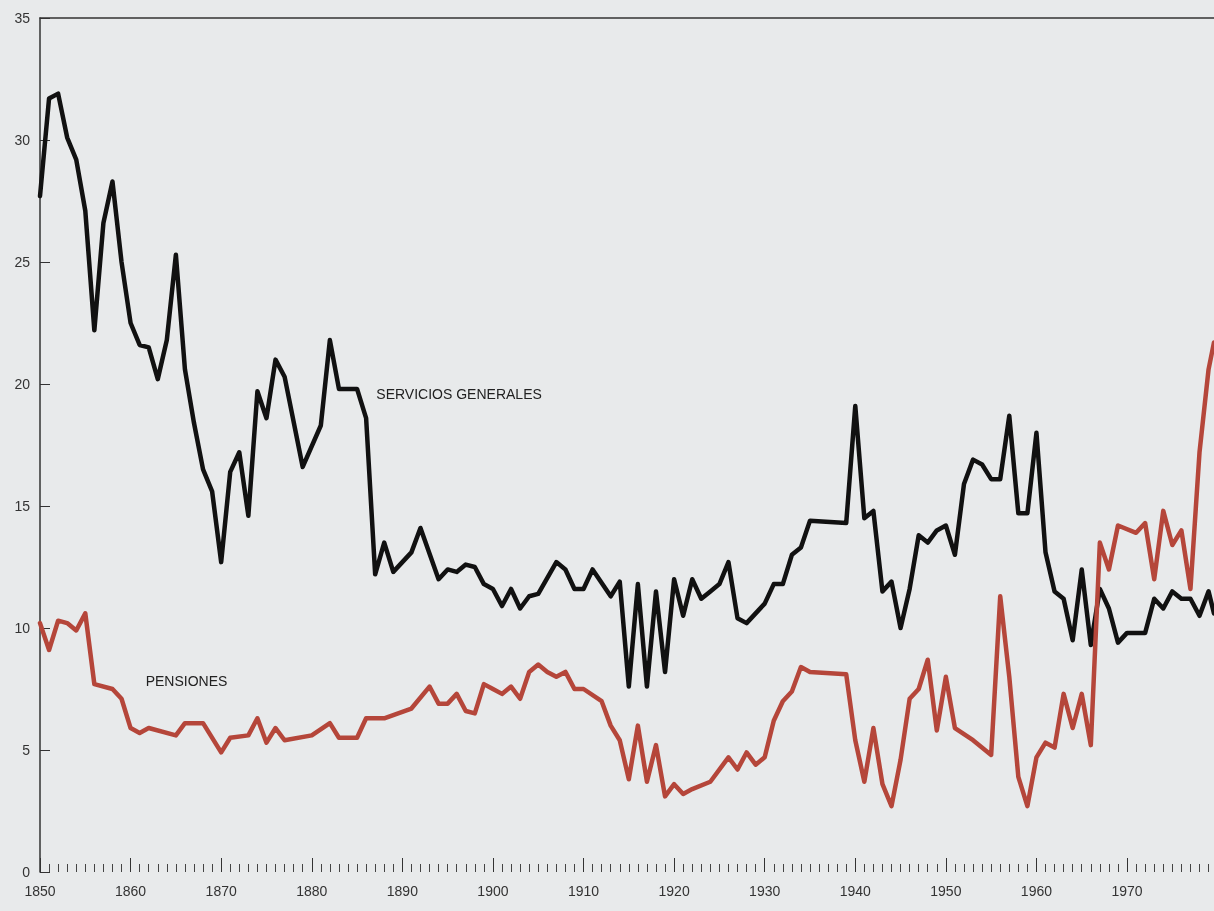 This screenshot has width=1214, height=911. What do you see at coordinates (131, 891) in the screenshot?
I see `x-tick-label: 1860` at bounding box center [131, 891].